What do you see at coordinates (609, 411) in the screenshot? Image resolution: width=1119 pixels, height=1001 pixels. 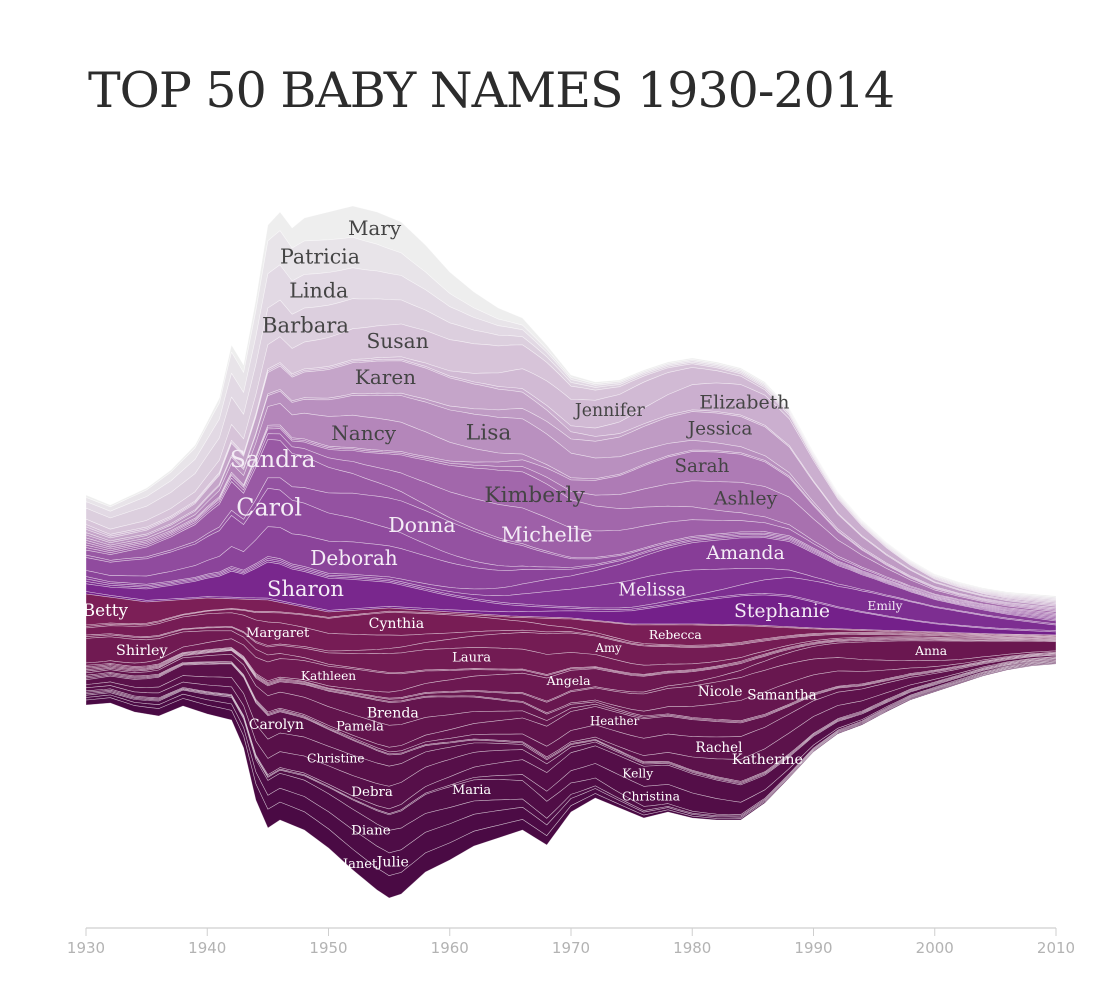 I see `label-jennifer: Jennifer` at bounding box center [609, 411].